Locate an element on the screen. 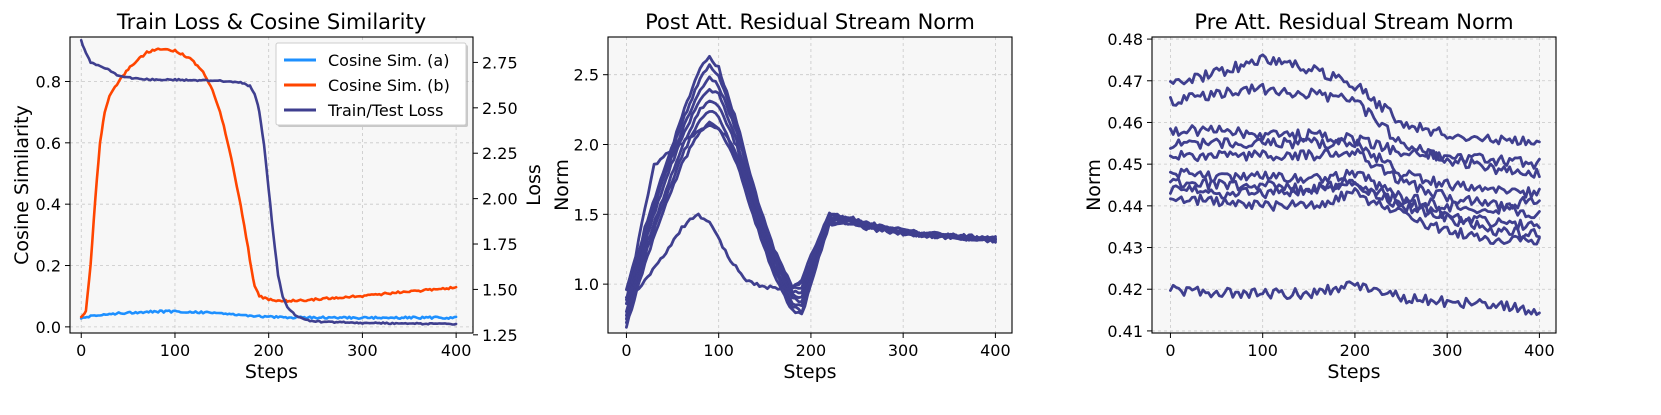  pre-att-norm-ytick-label-7: 0.48 is located at coordinates (1125, 39).